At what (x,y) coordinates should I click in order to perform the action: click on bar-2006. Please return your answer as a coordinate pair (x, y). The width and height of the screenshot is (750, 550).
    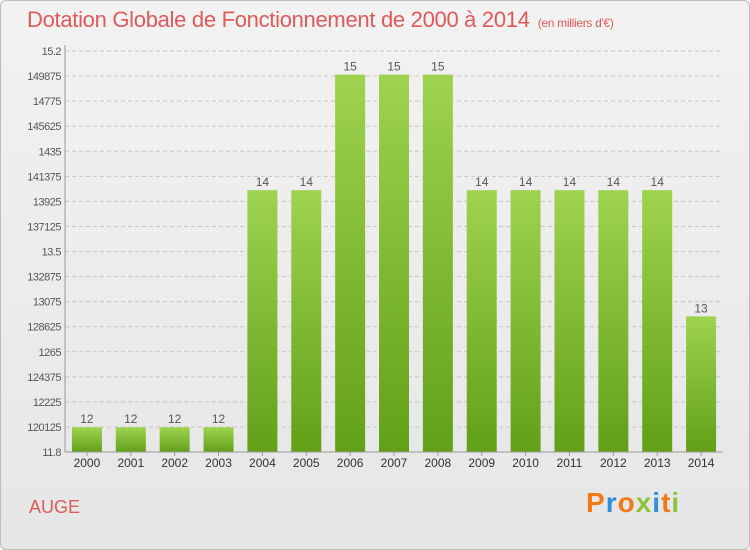
    Looking at the image, I should click on (350, 263).